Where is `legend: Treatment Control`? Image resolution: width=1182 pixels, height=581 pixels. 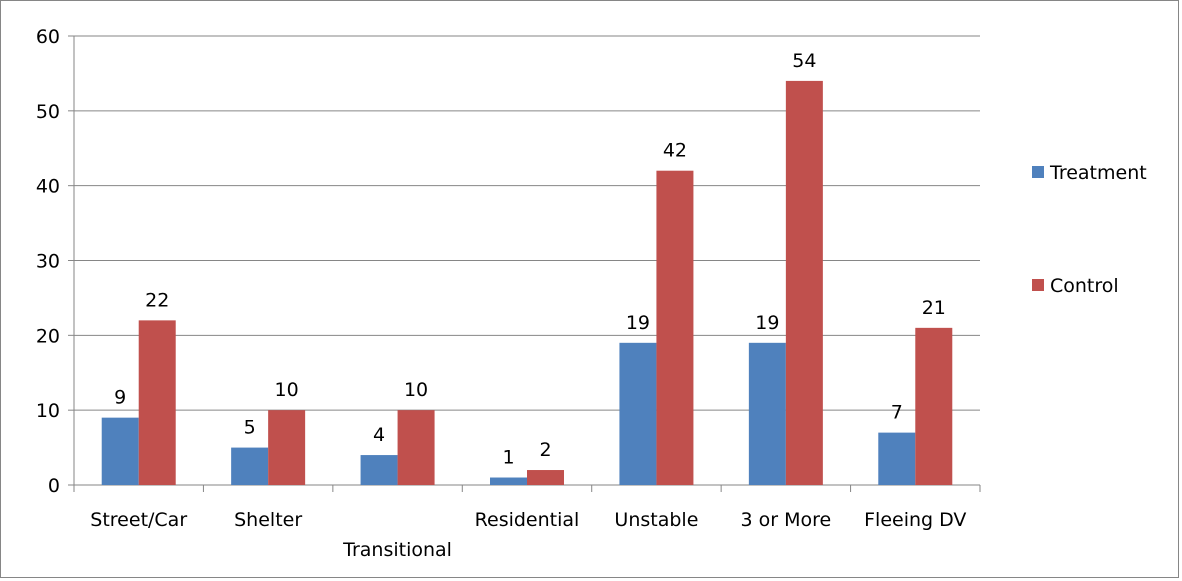
legend: Treatment Control is located at coordinates (1089, 229).